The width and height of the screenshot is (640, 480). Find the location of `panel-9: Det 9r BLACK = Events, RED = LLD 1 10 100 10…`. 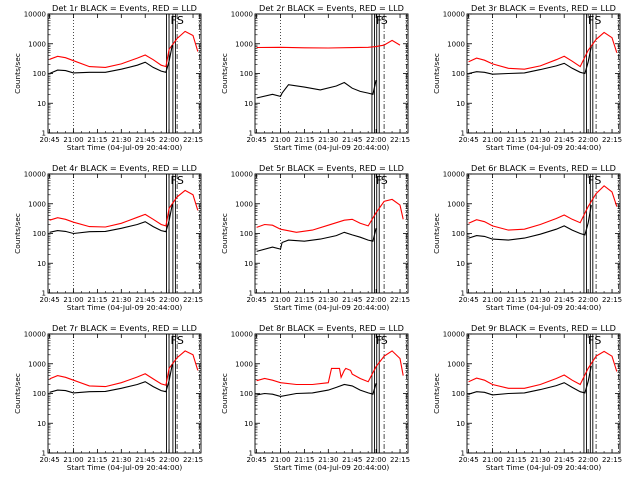

panel-9: Det 9r BLACK = Events, RED = LLD 1 10 100 10… is located at coordinates (527, 397).